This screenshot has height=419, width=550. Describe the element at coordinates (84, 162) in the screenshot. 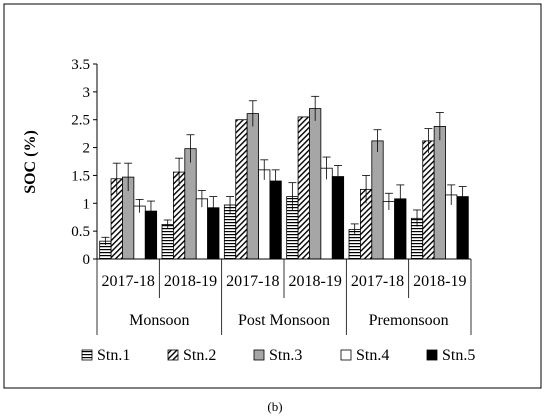

I see `y-axis: 0 0.5 1 1.5 2 2.5 3 3.5` at that location.